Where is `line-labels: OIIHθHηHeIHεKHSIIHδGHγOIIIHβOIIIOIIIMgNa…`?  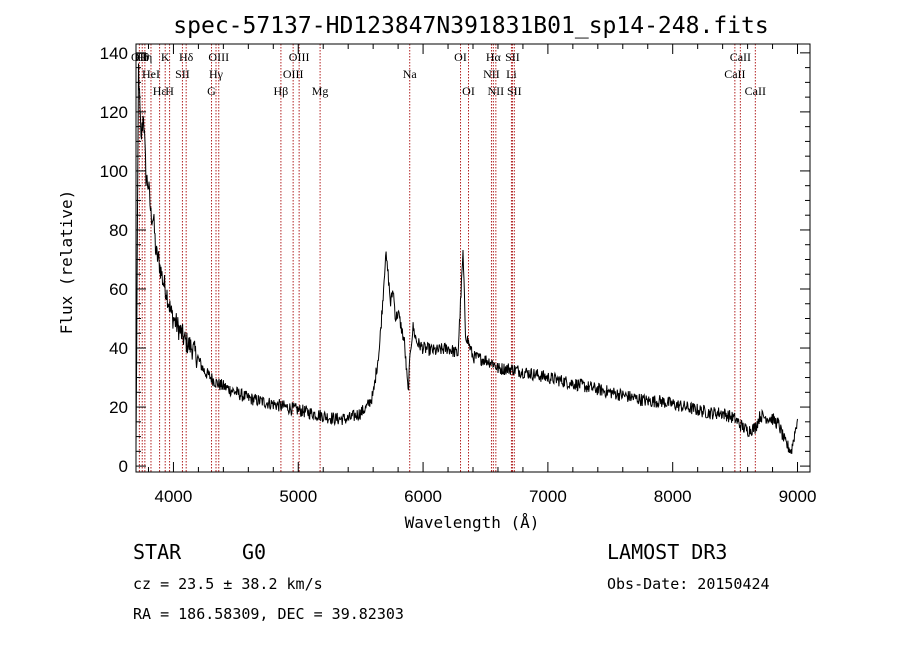 line-labels: OIIHθHηHeIHεKHSIIHδGHγOIIIHβOIIIOIIIMgNa… is located at coordinates (448, 74).